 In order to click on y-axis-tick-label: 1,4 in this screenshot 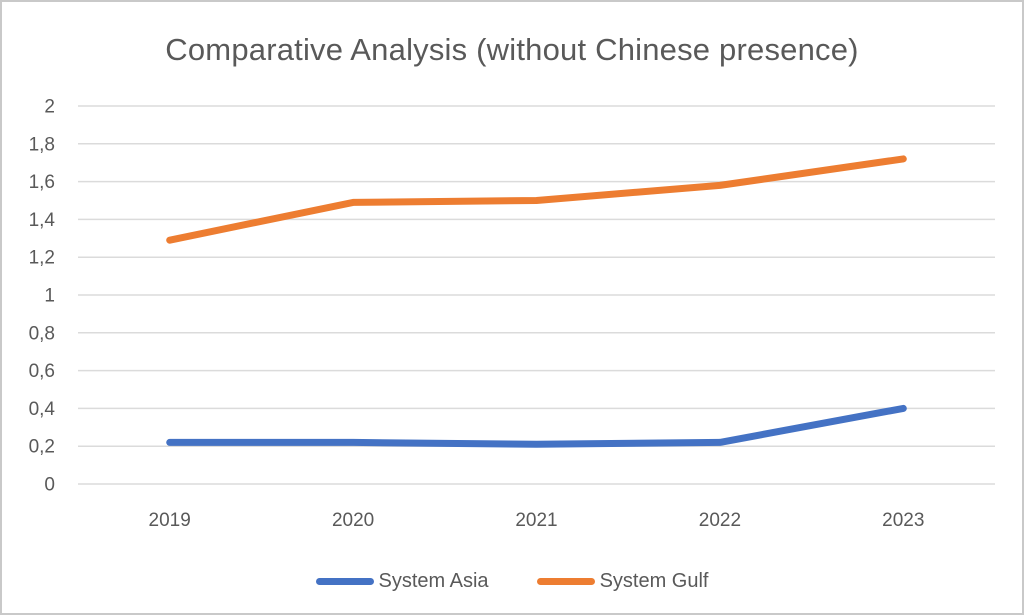, I will do `click(42, 220)`.